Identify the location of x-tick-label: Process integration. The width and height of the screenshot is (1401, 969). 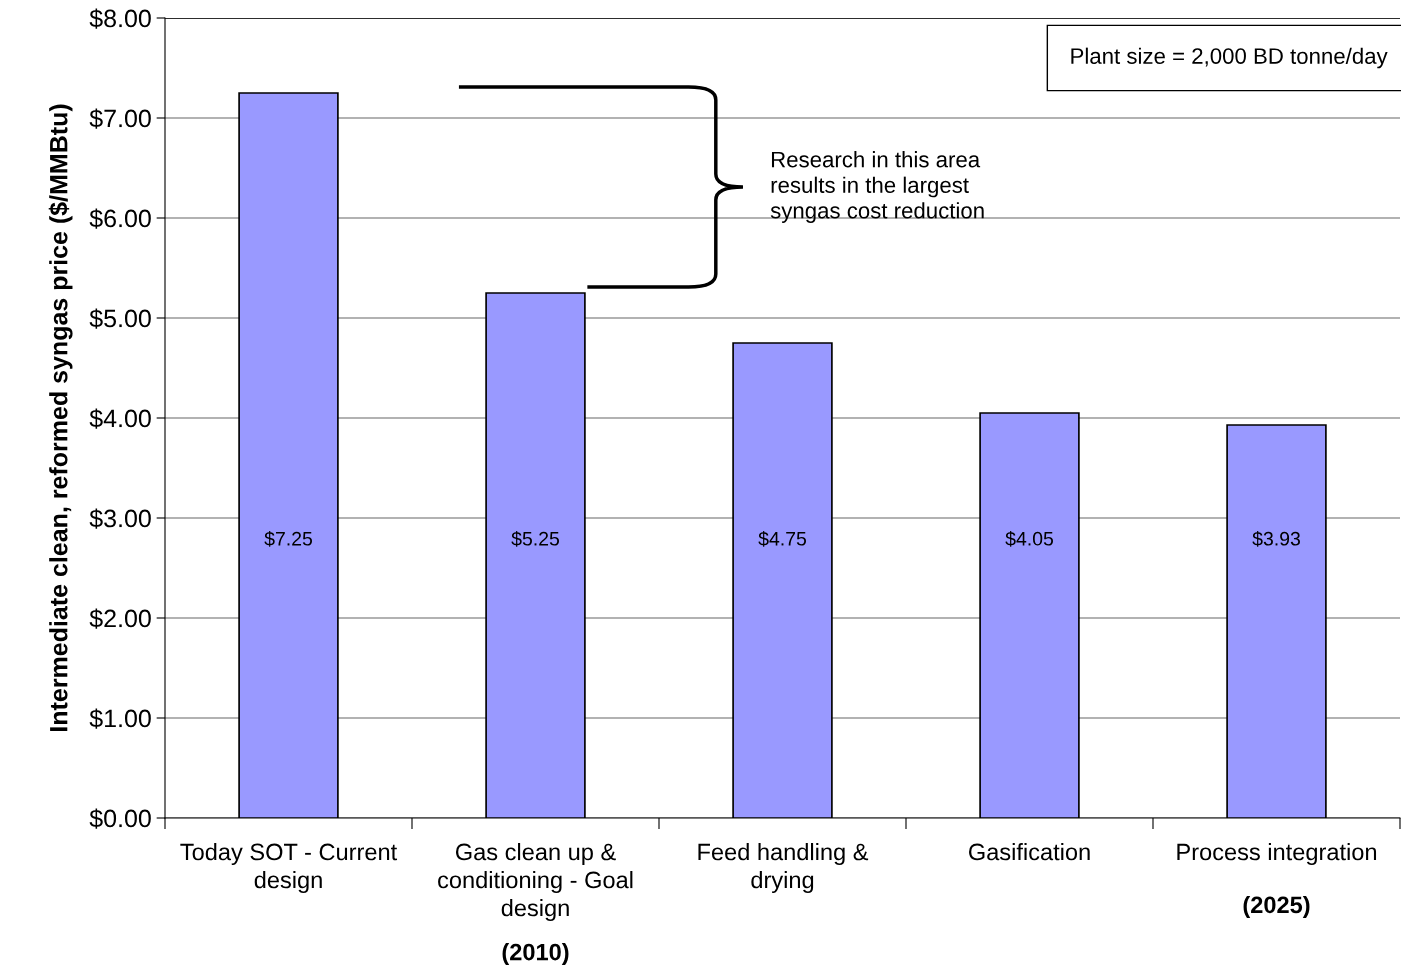
(1277, 854).